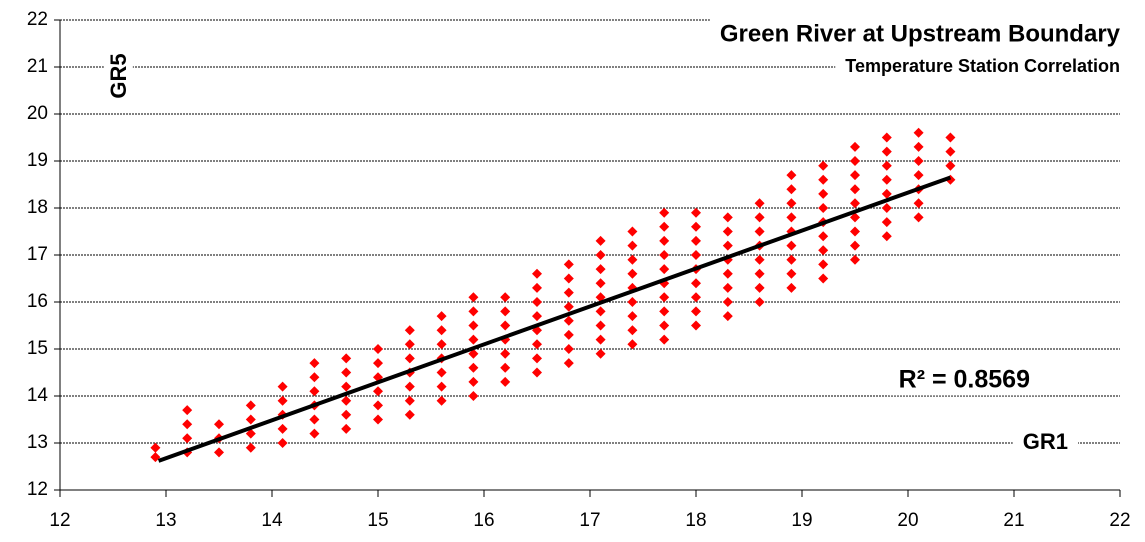 This screenshot has width=1145, height=542. I want to click on annotation: R² = 0.8569, so click(964, 380).